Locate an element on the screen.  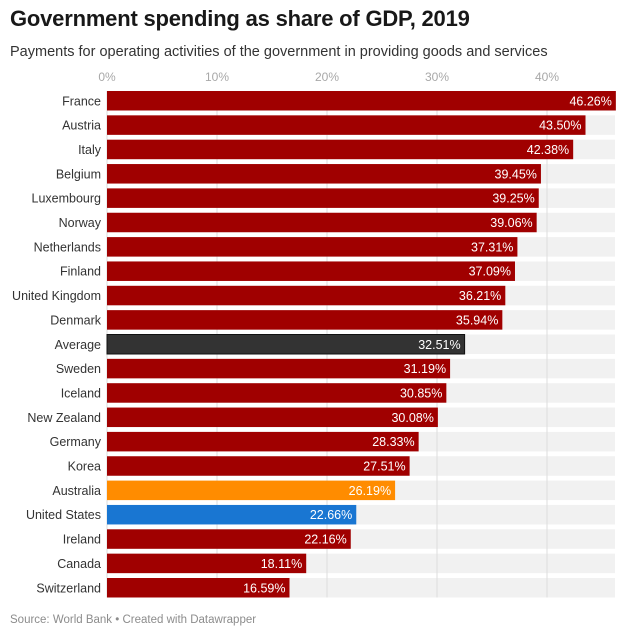
value-label: 22.66% is located at coordinates (331, 515).